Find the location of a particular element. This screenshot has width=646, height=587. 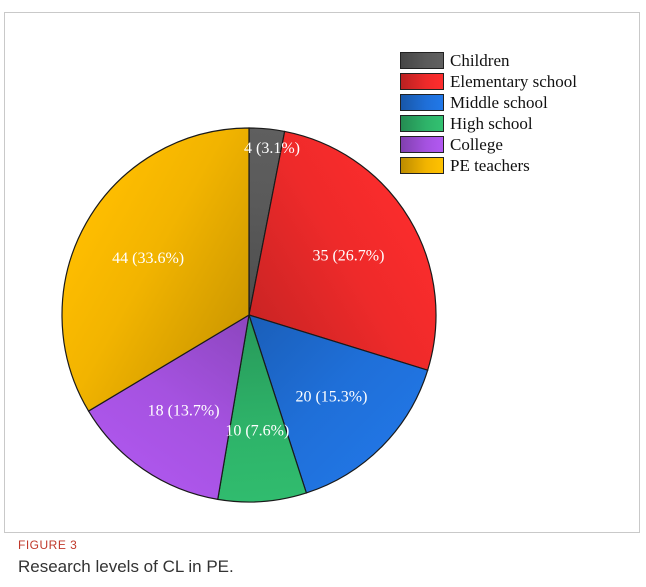

legend-item-middle-school: Middle school is located at coordinates (488, 102).